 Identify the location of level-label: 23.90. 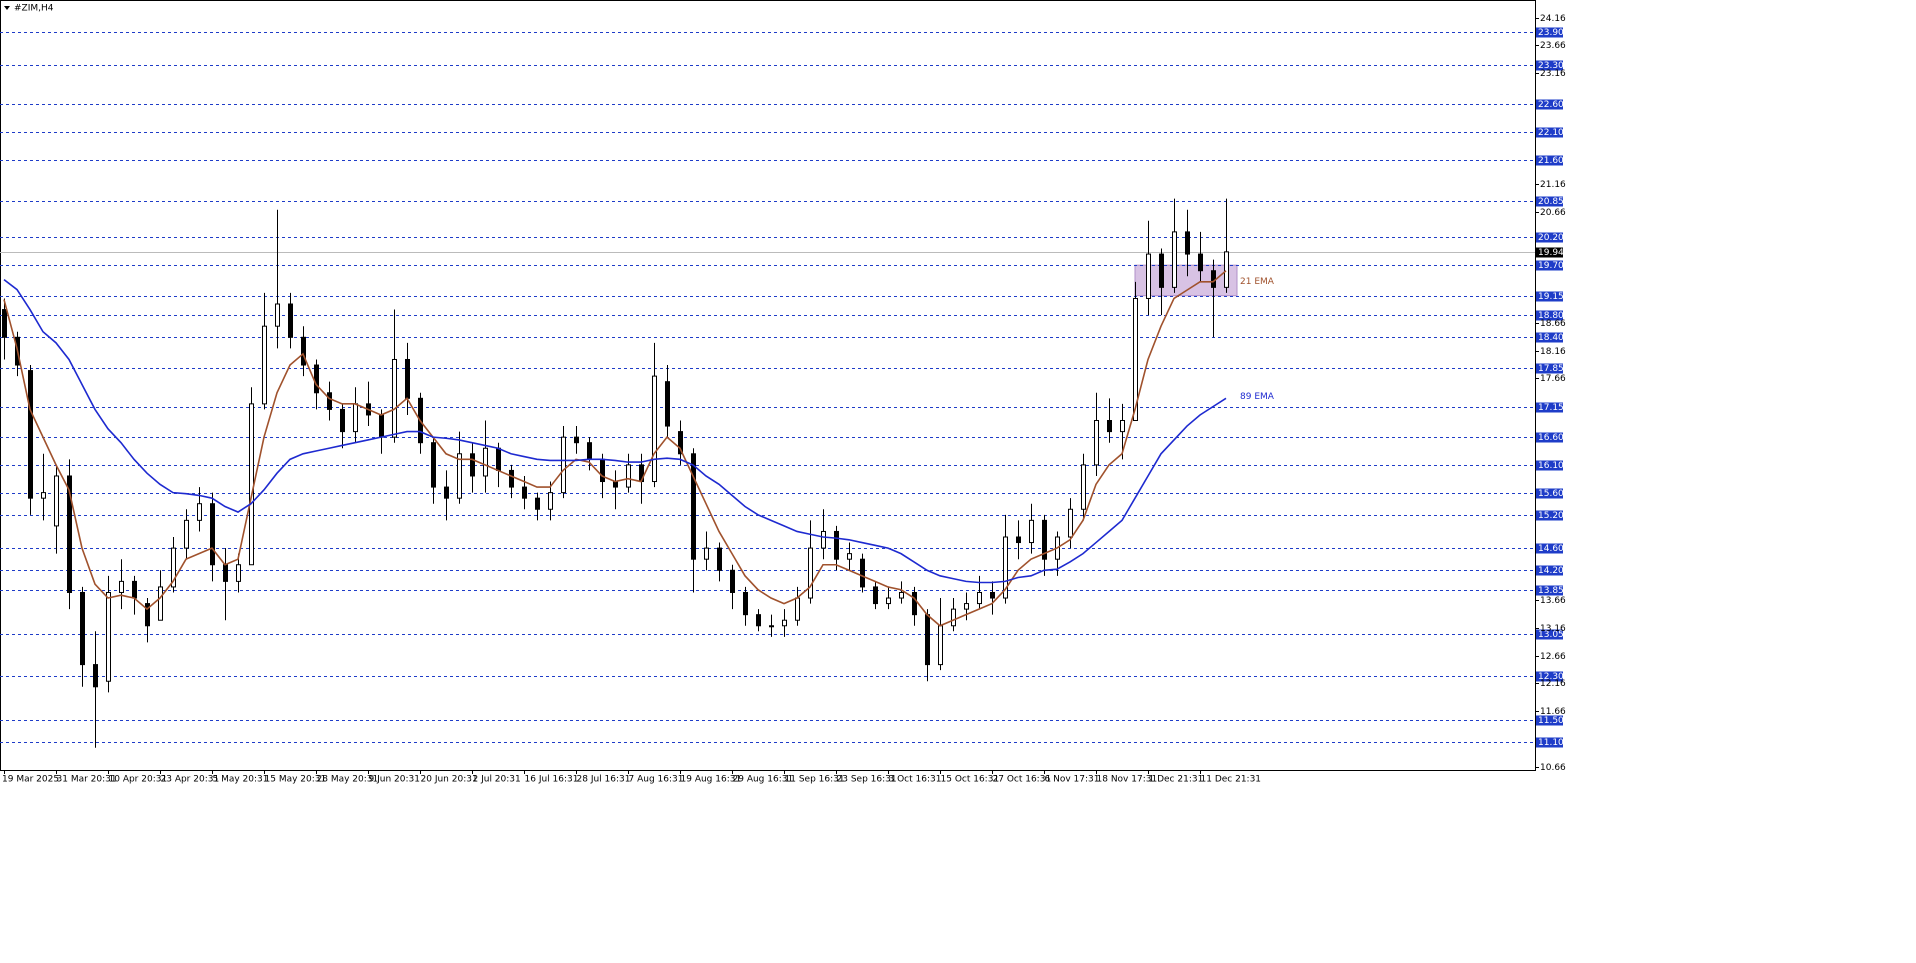
(1551, 33).